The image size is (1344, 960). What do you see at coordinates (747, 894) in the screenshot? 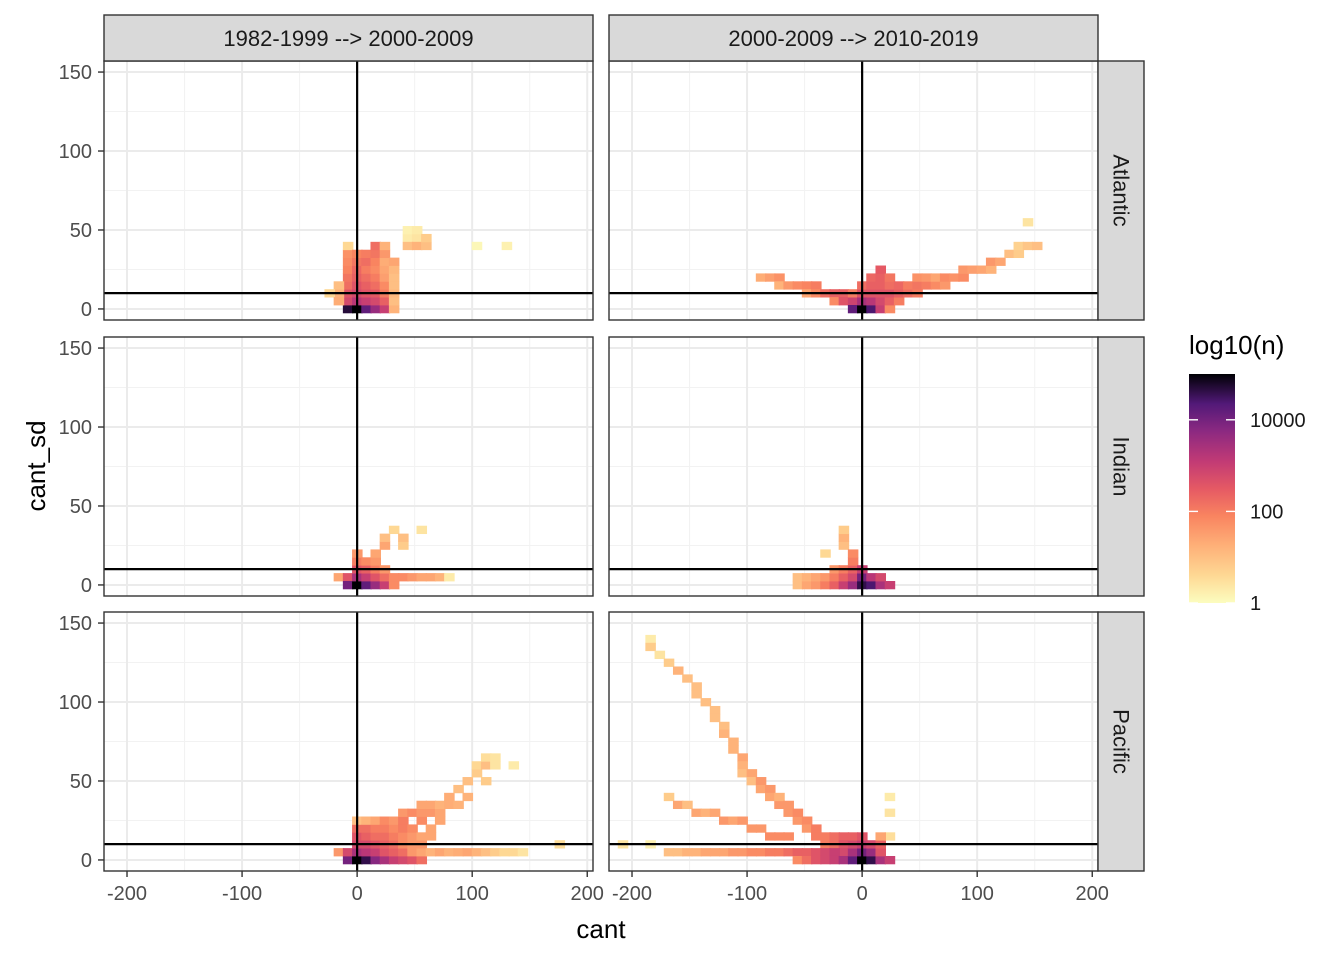
I see `x-tick-label: -100` at bounding box center [747, 894].